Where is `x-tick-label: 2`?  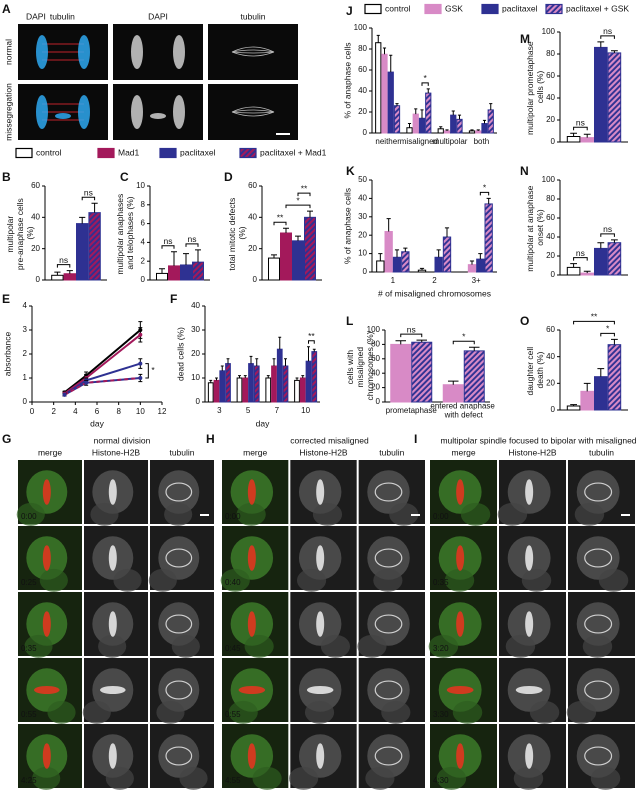
x-tick-label: 2 is located at coordinates (434, 280).